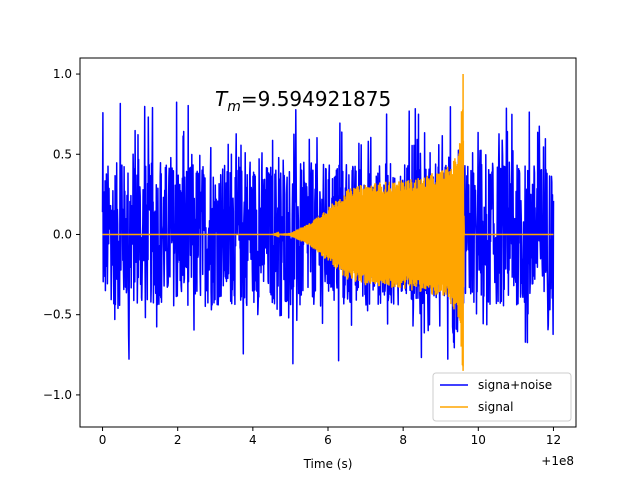 This screenshot has width=640, height=480. I want to click on legend-label-signal-noise: signa+noise, so click(515, 385).